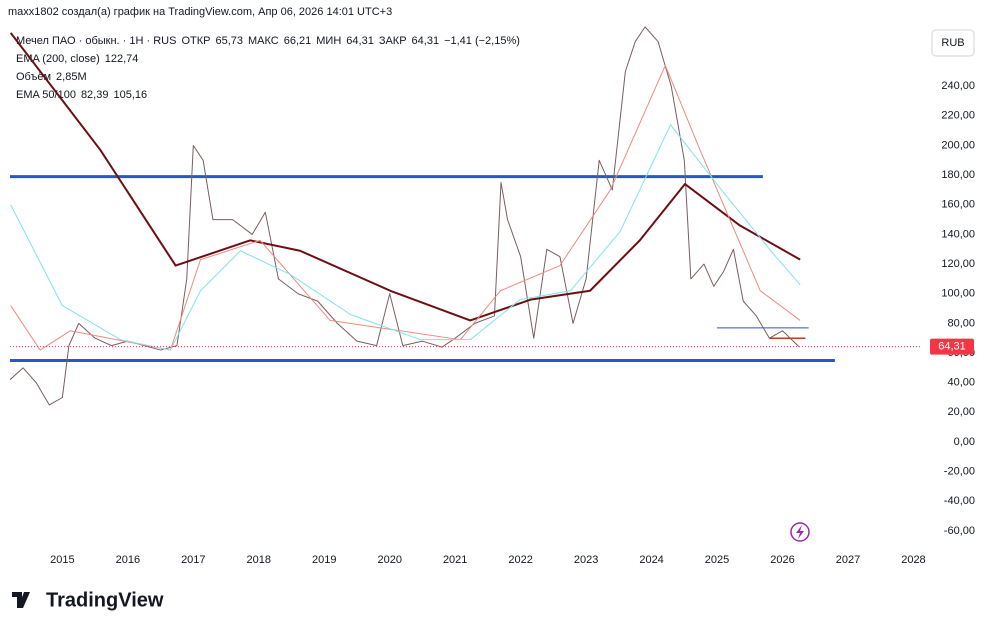  What do you see at coordinates (58, 59) in the screenshot?
I see `legend-text: EMA (200, close)` at bounding box center [58, 59].